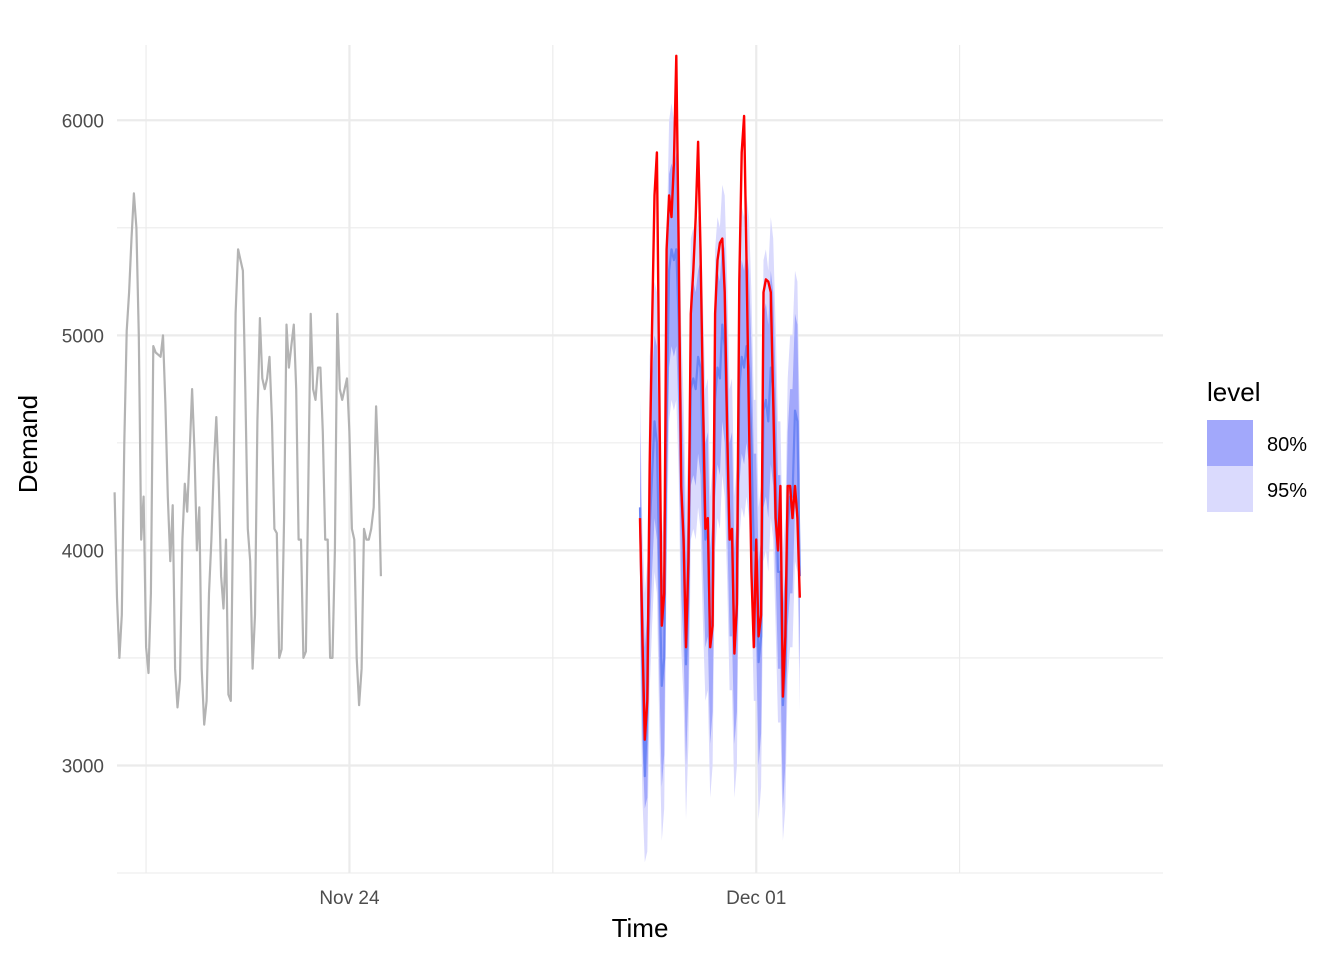  I want to click on legend-label-80: 80%, so click(1287, 445).